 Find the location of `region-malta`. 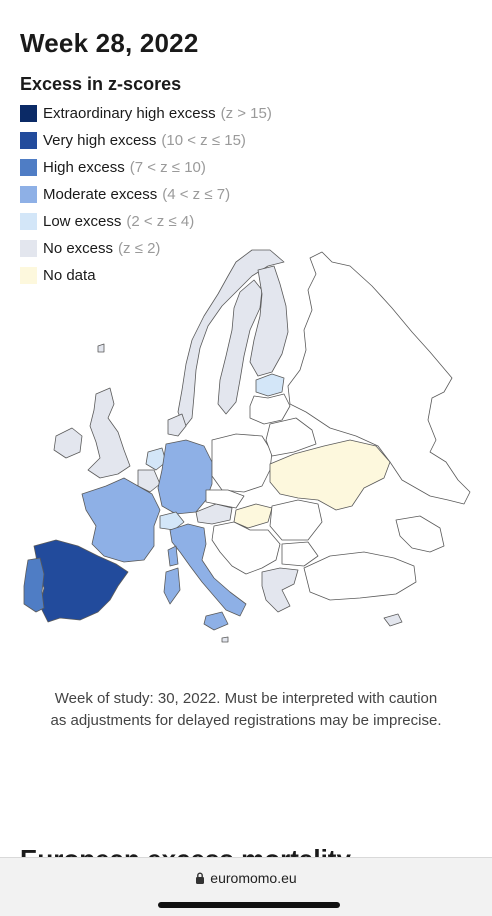

region-malta is located at coordinates (225, 639).